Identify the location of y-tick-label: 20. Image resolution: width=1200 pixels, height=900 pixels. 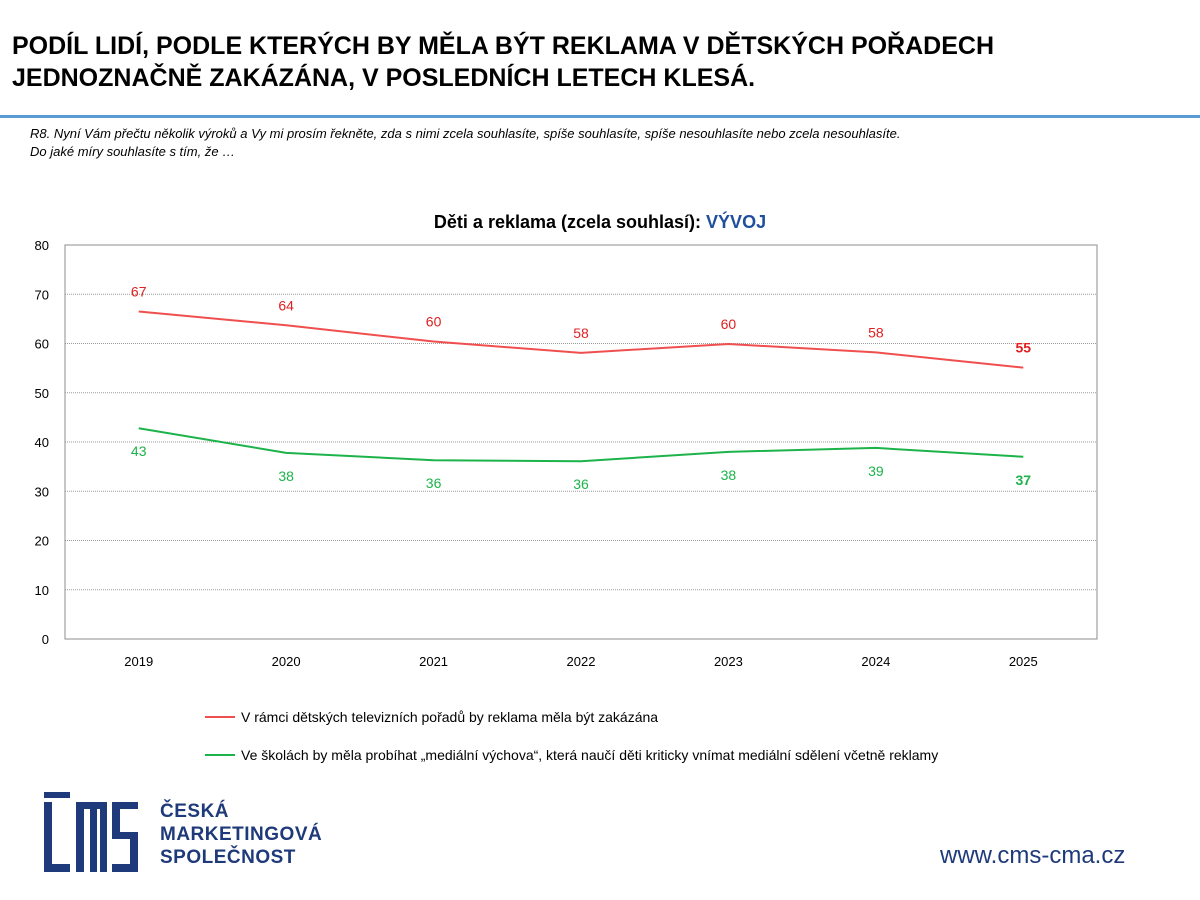
(42, 541).